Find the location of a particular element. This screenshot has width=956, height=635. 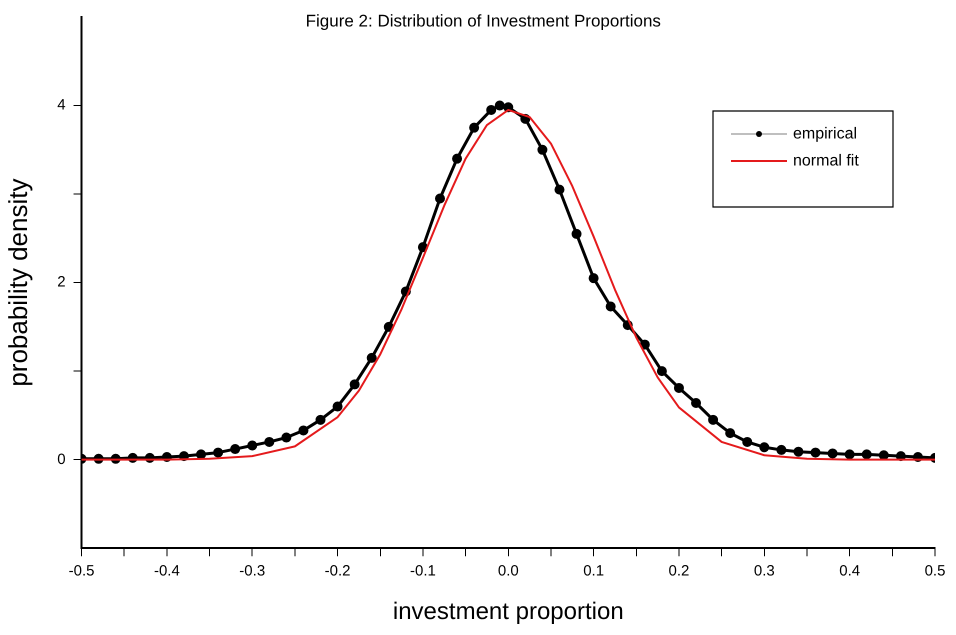

y-tick-label: 2 is located at coordinates (61, 282).